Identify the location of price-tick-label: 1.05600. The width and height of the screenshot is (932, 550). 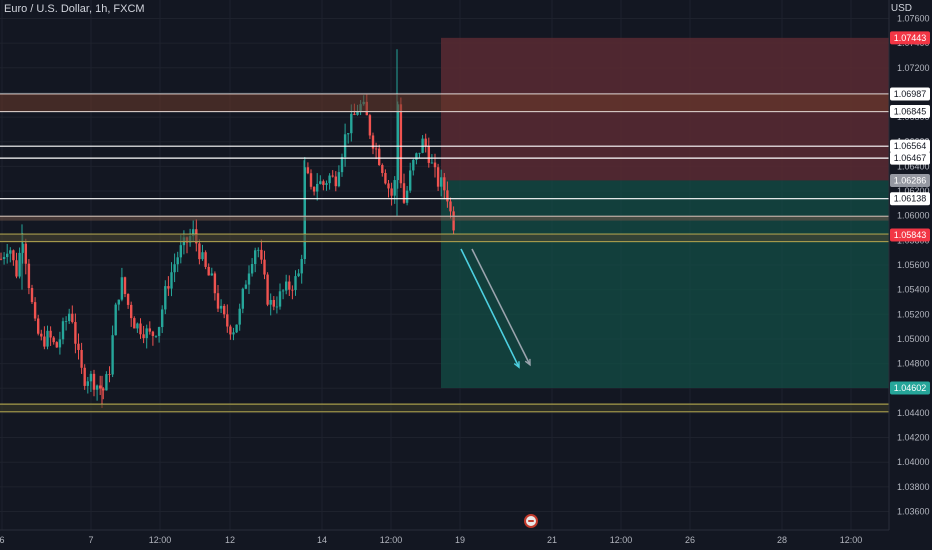
(913, 265).